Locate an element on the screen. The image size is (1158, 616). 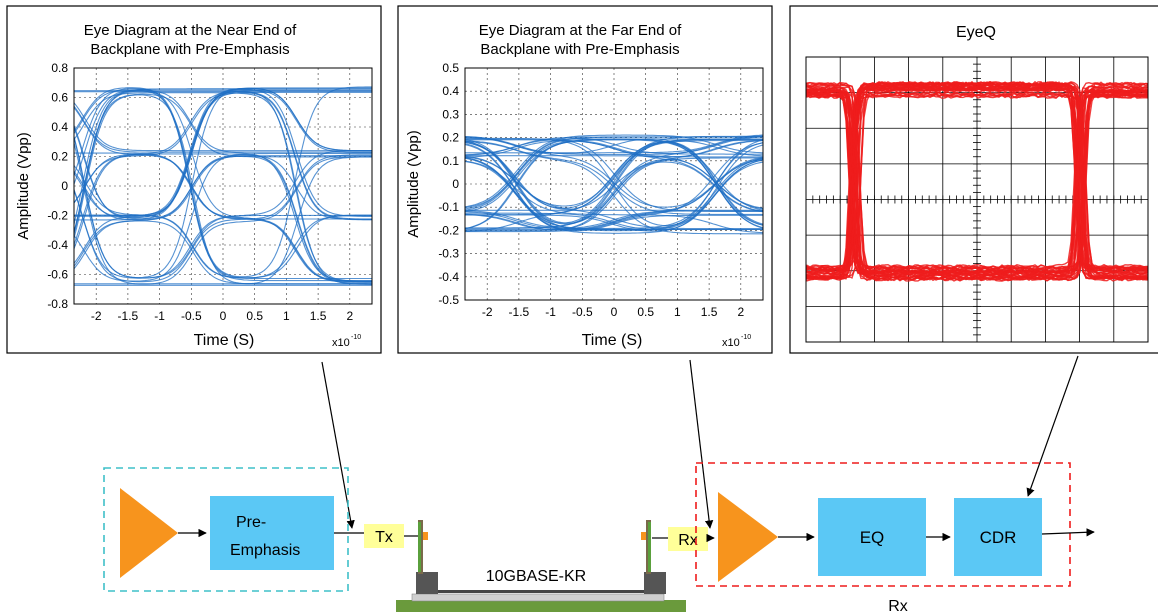
rx-amplifier-icon is located at coordinates (748, 537).